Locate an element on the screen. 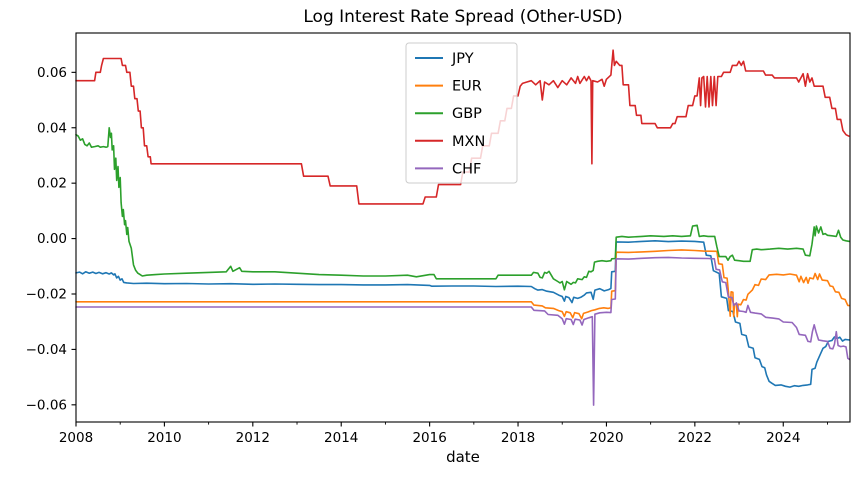 The width and height of the screenshot is (860, 480). x-tick-label: 2024 is located at coordinates (783, 438).